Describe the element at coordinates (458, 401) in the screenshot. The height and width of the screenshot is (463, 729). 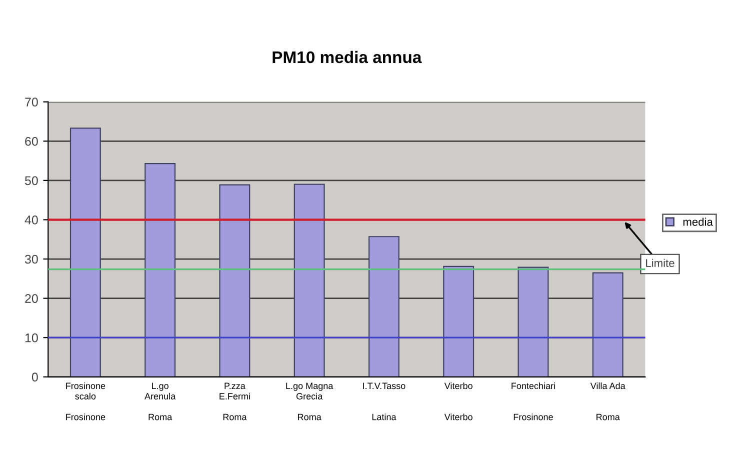
I see `category-label: Viterbo Viterbo` at that location.